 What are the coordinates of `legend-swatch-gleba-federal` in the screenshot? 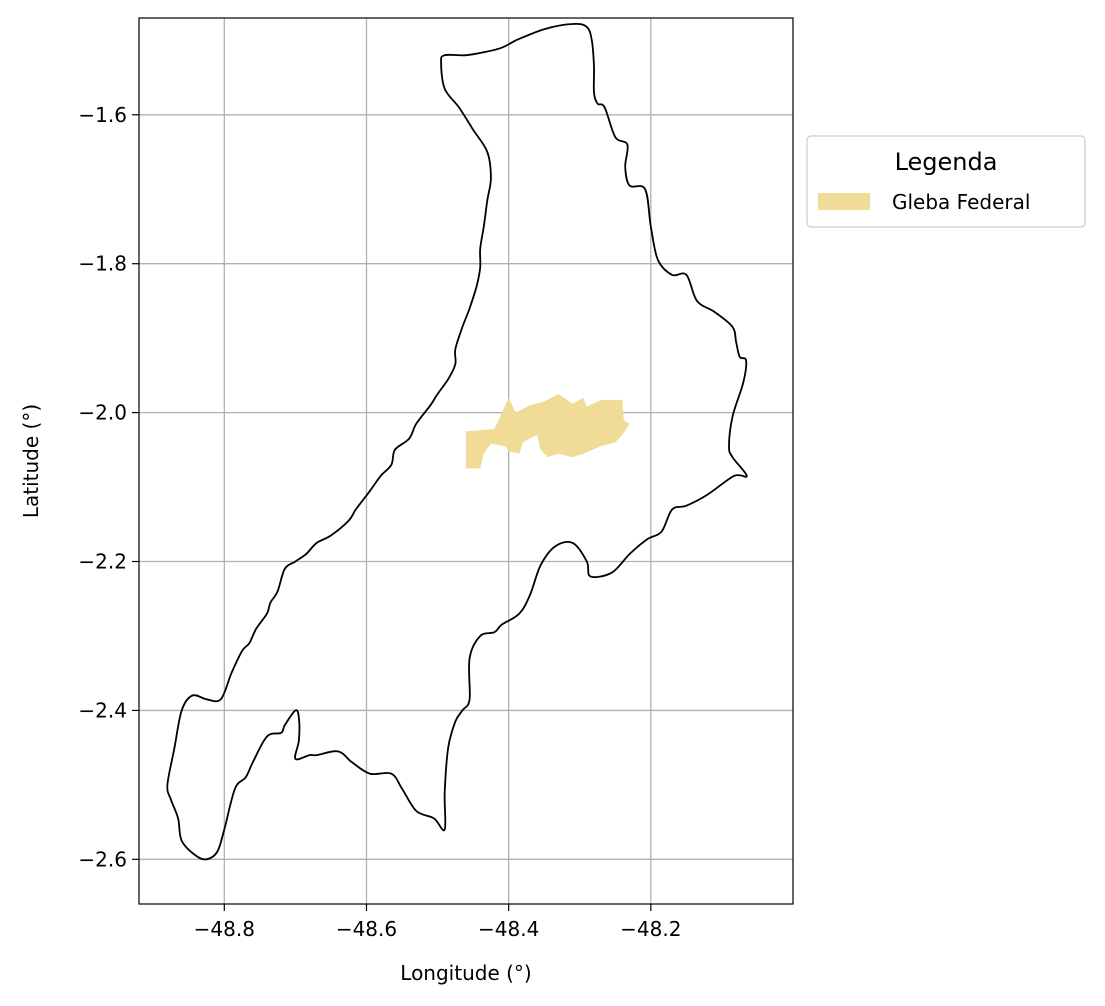 It's located at (844, 201).